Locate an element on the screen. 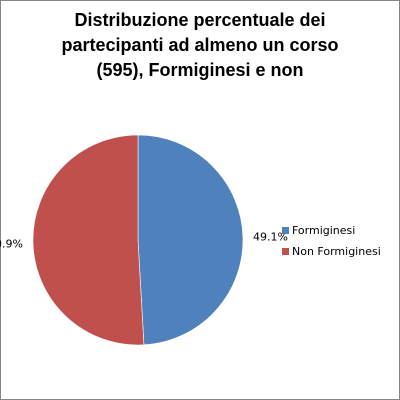 This screenshot has width=400, height=400. pie-slice-formiginesi is located at coordinates (190, 240).